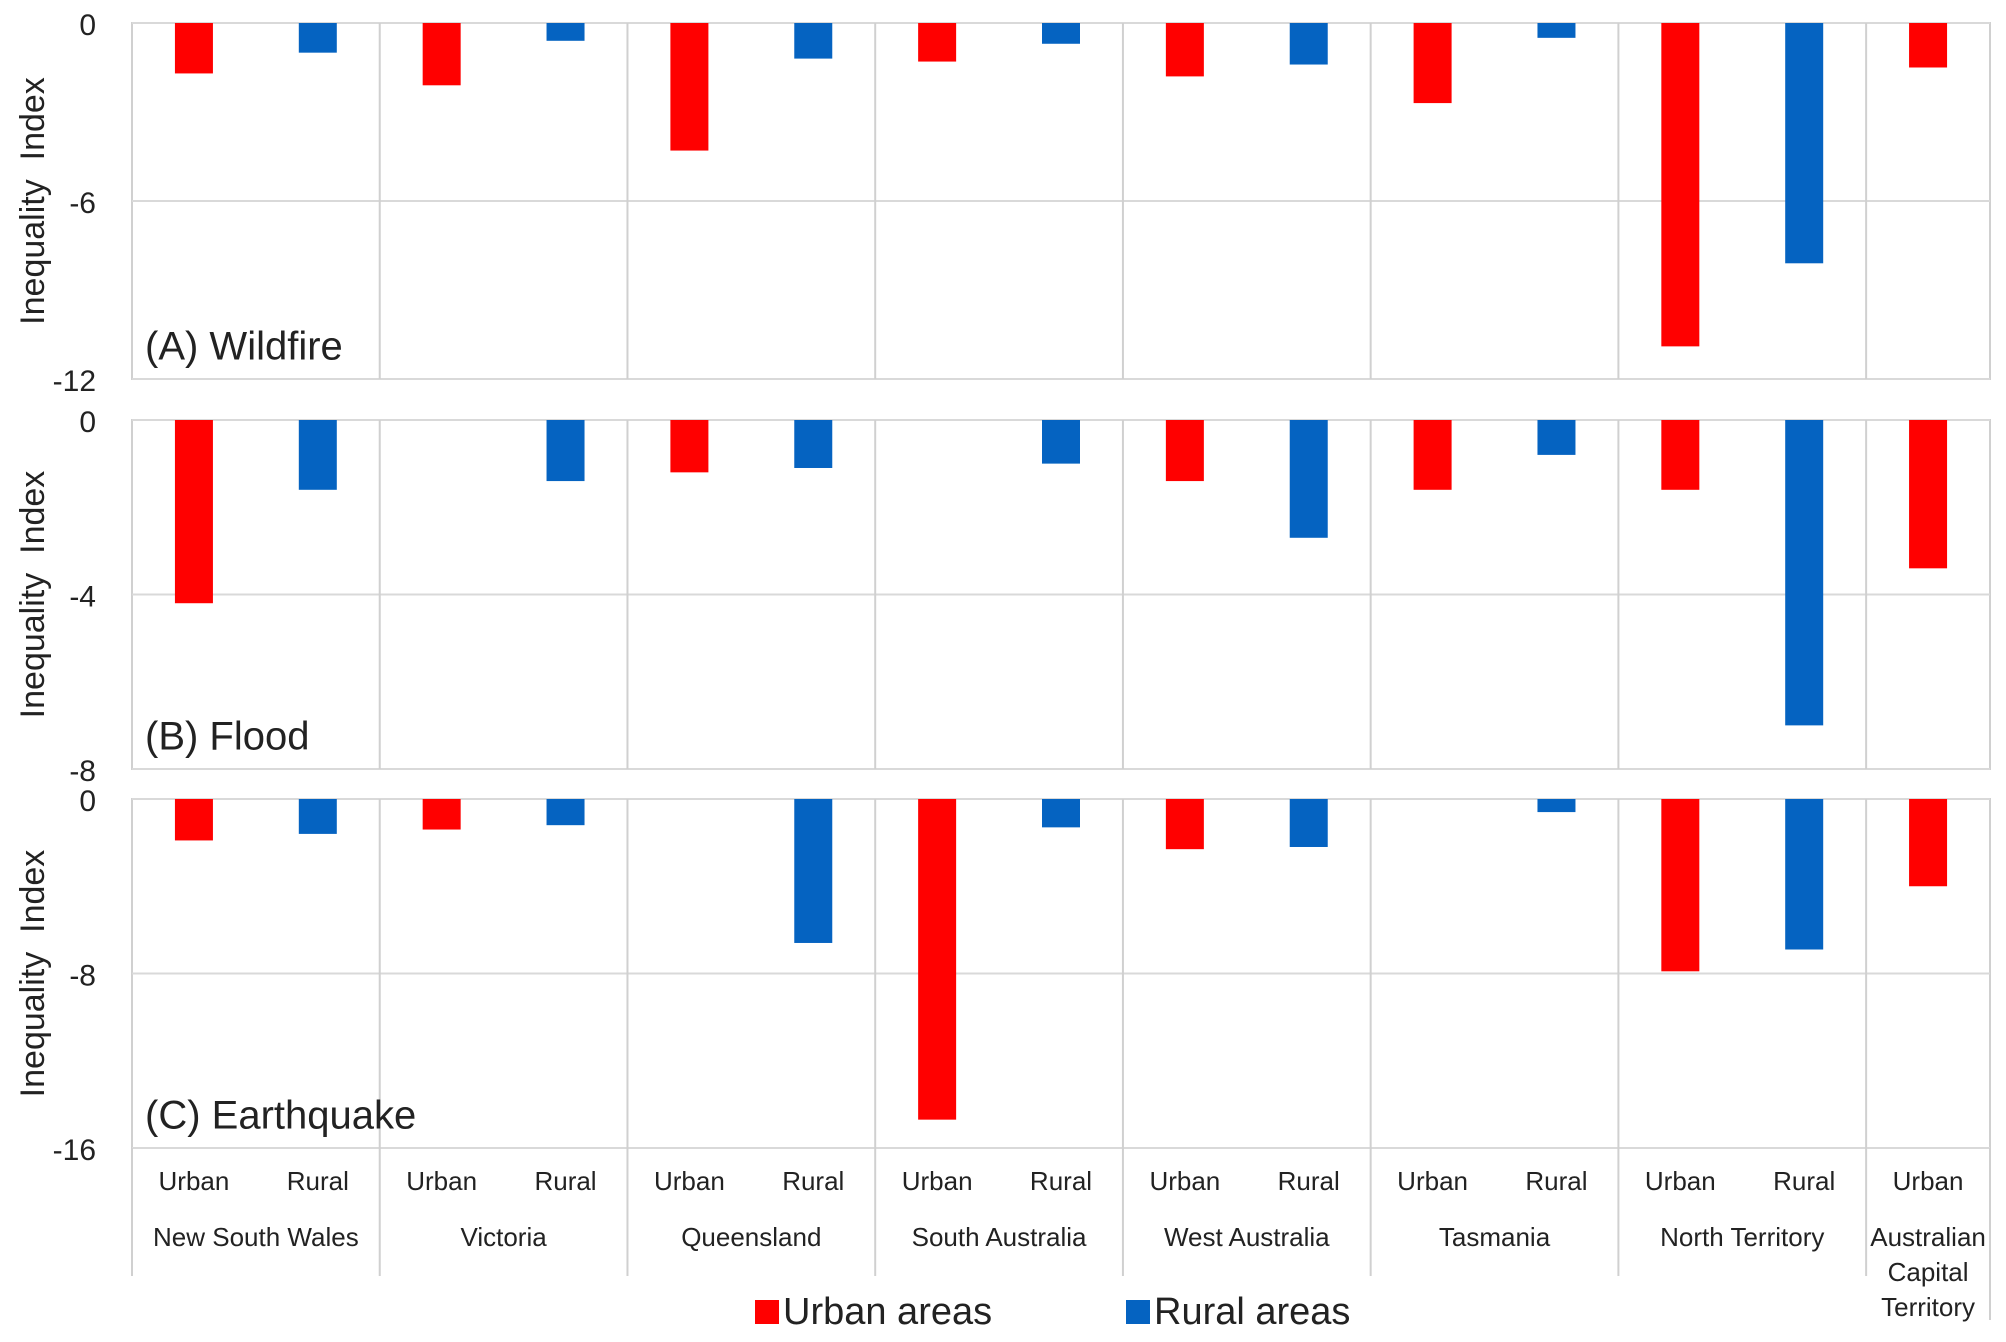 This screenshot has width=2006, height=1342. What do you see at coordinates (1742, 1237) in the screenshot?
I see `x-group-label: North Territory` at bounding box center [1742, 1237].